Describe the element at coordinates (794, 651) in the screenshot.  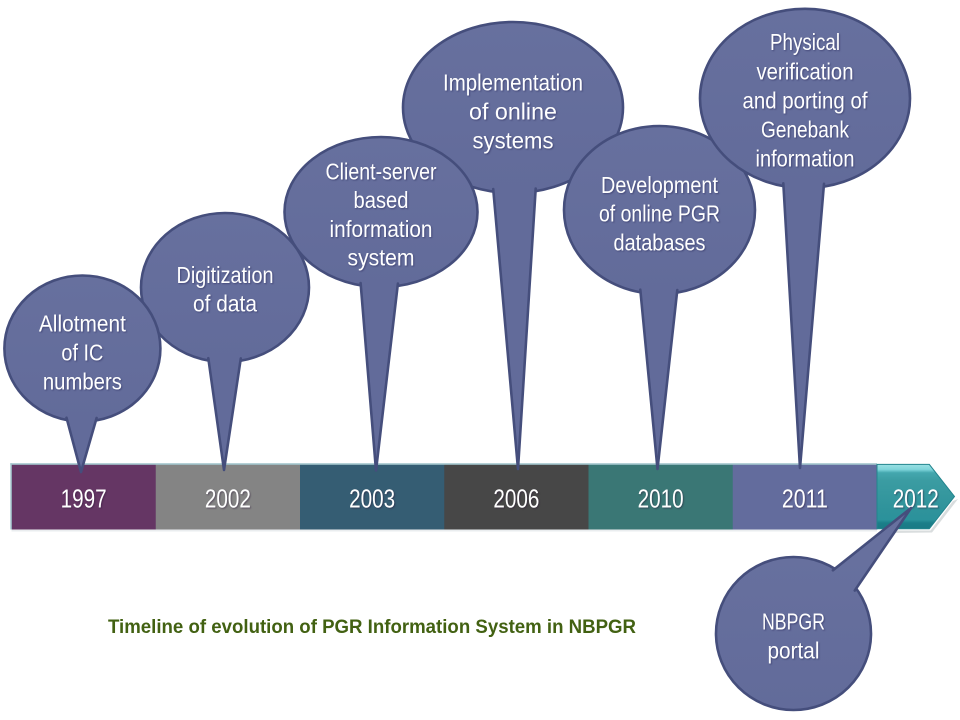
I see `svg-text: portal` at that location.